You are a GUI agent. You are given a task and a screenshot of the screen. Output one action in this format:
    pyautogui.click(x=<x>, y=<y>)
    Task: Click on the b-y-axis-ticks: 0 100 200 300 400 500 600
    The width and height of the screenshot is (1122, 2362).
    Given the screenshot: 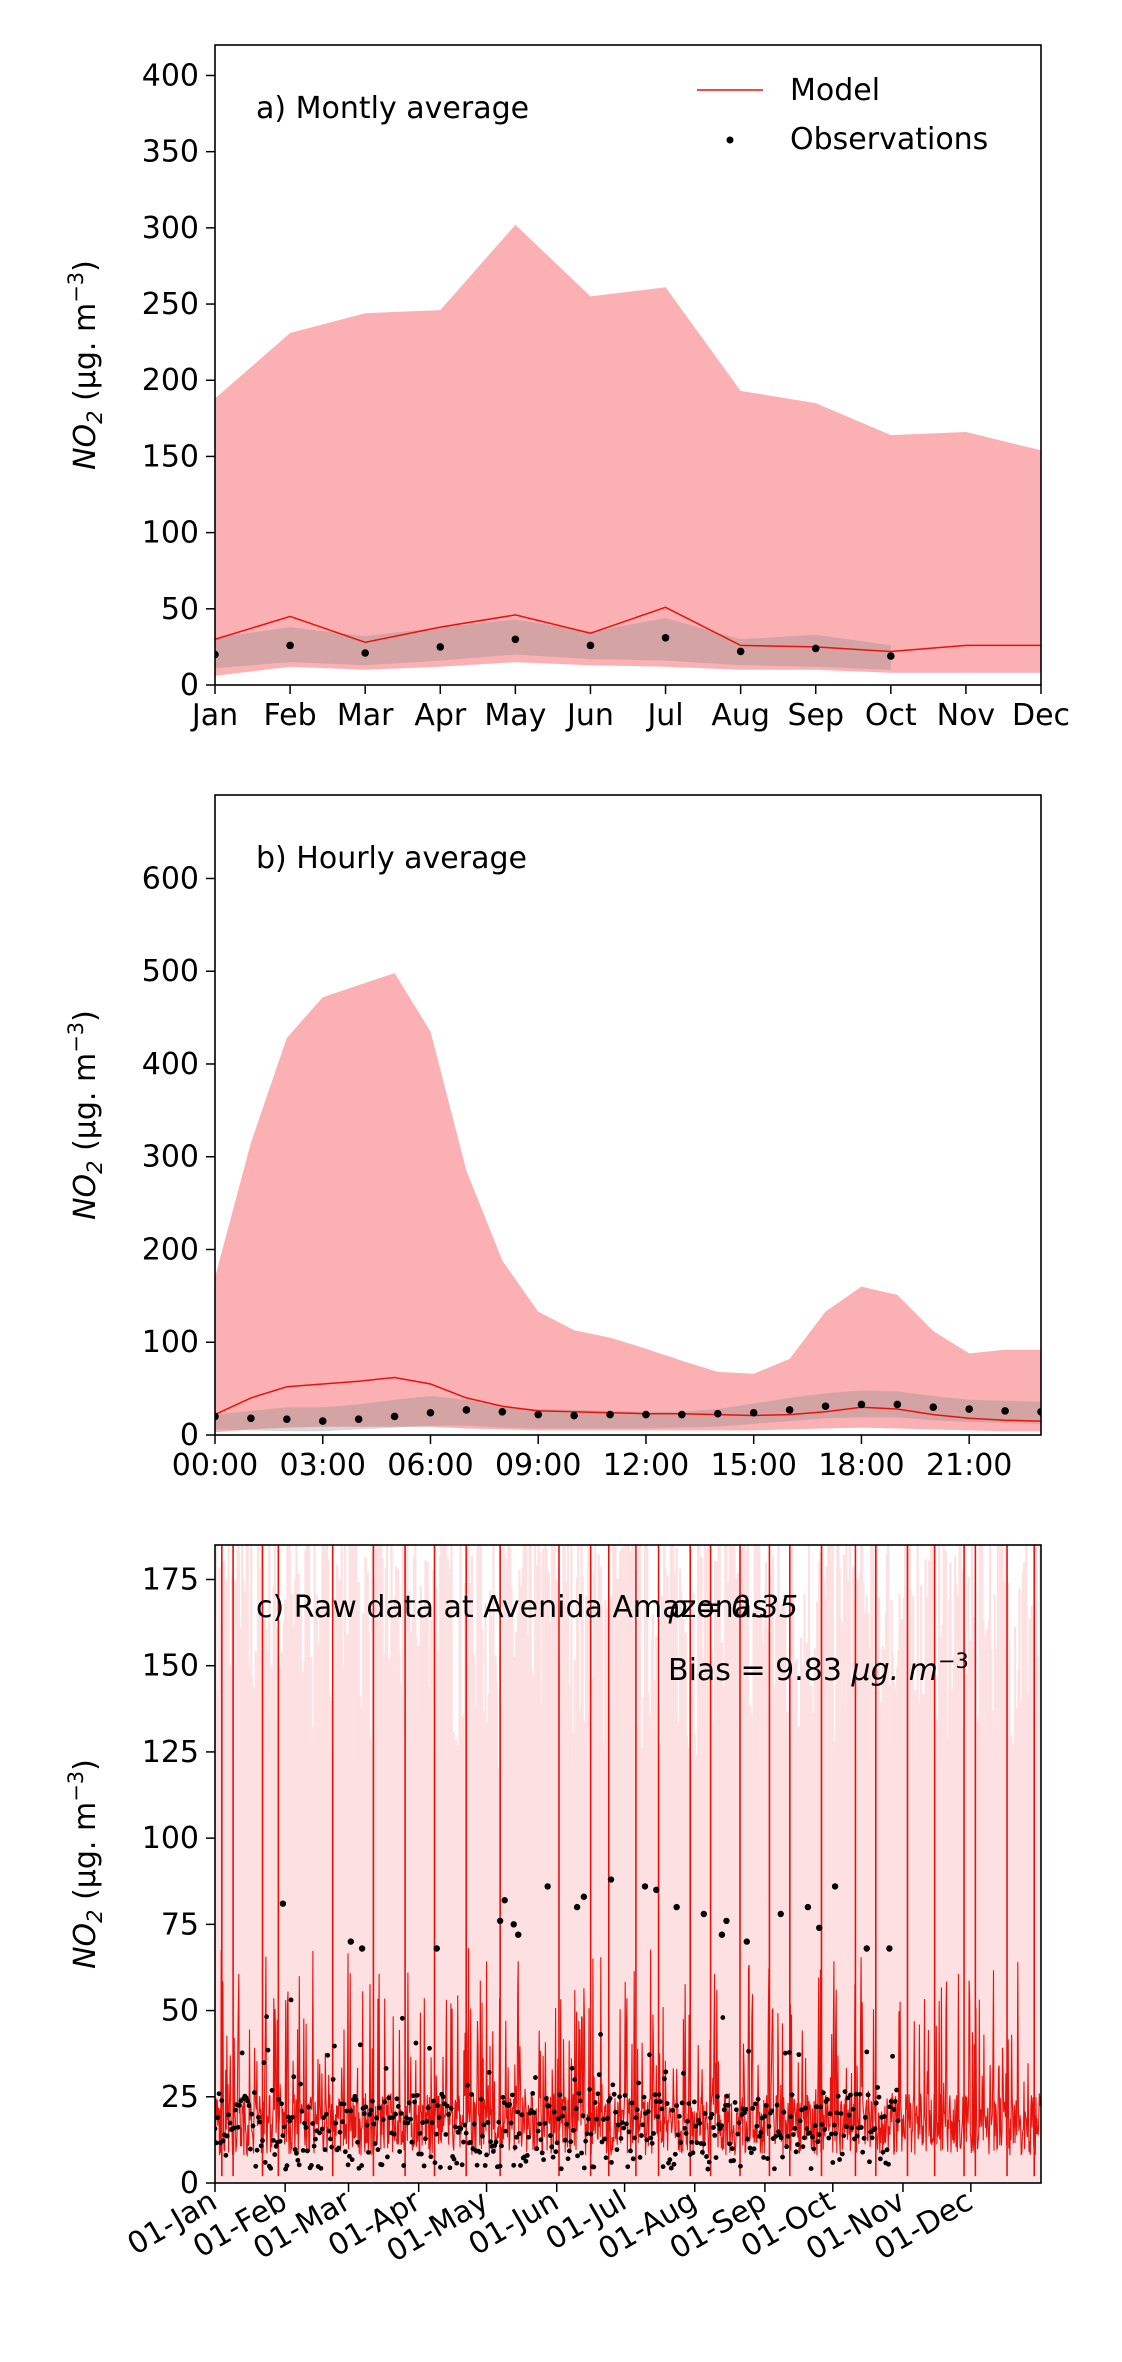 What is the action you would take?
    pyautogui.click(x=178, y=1157)
    